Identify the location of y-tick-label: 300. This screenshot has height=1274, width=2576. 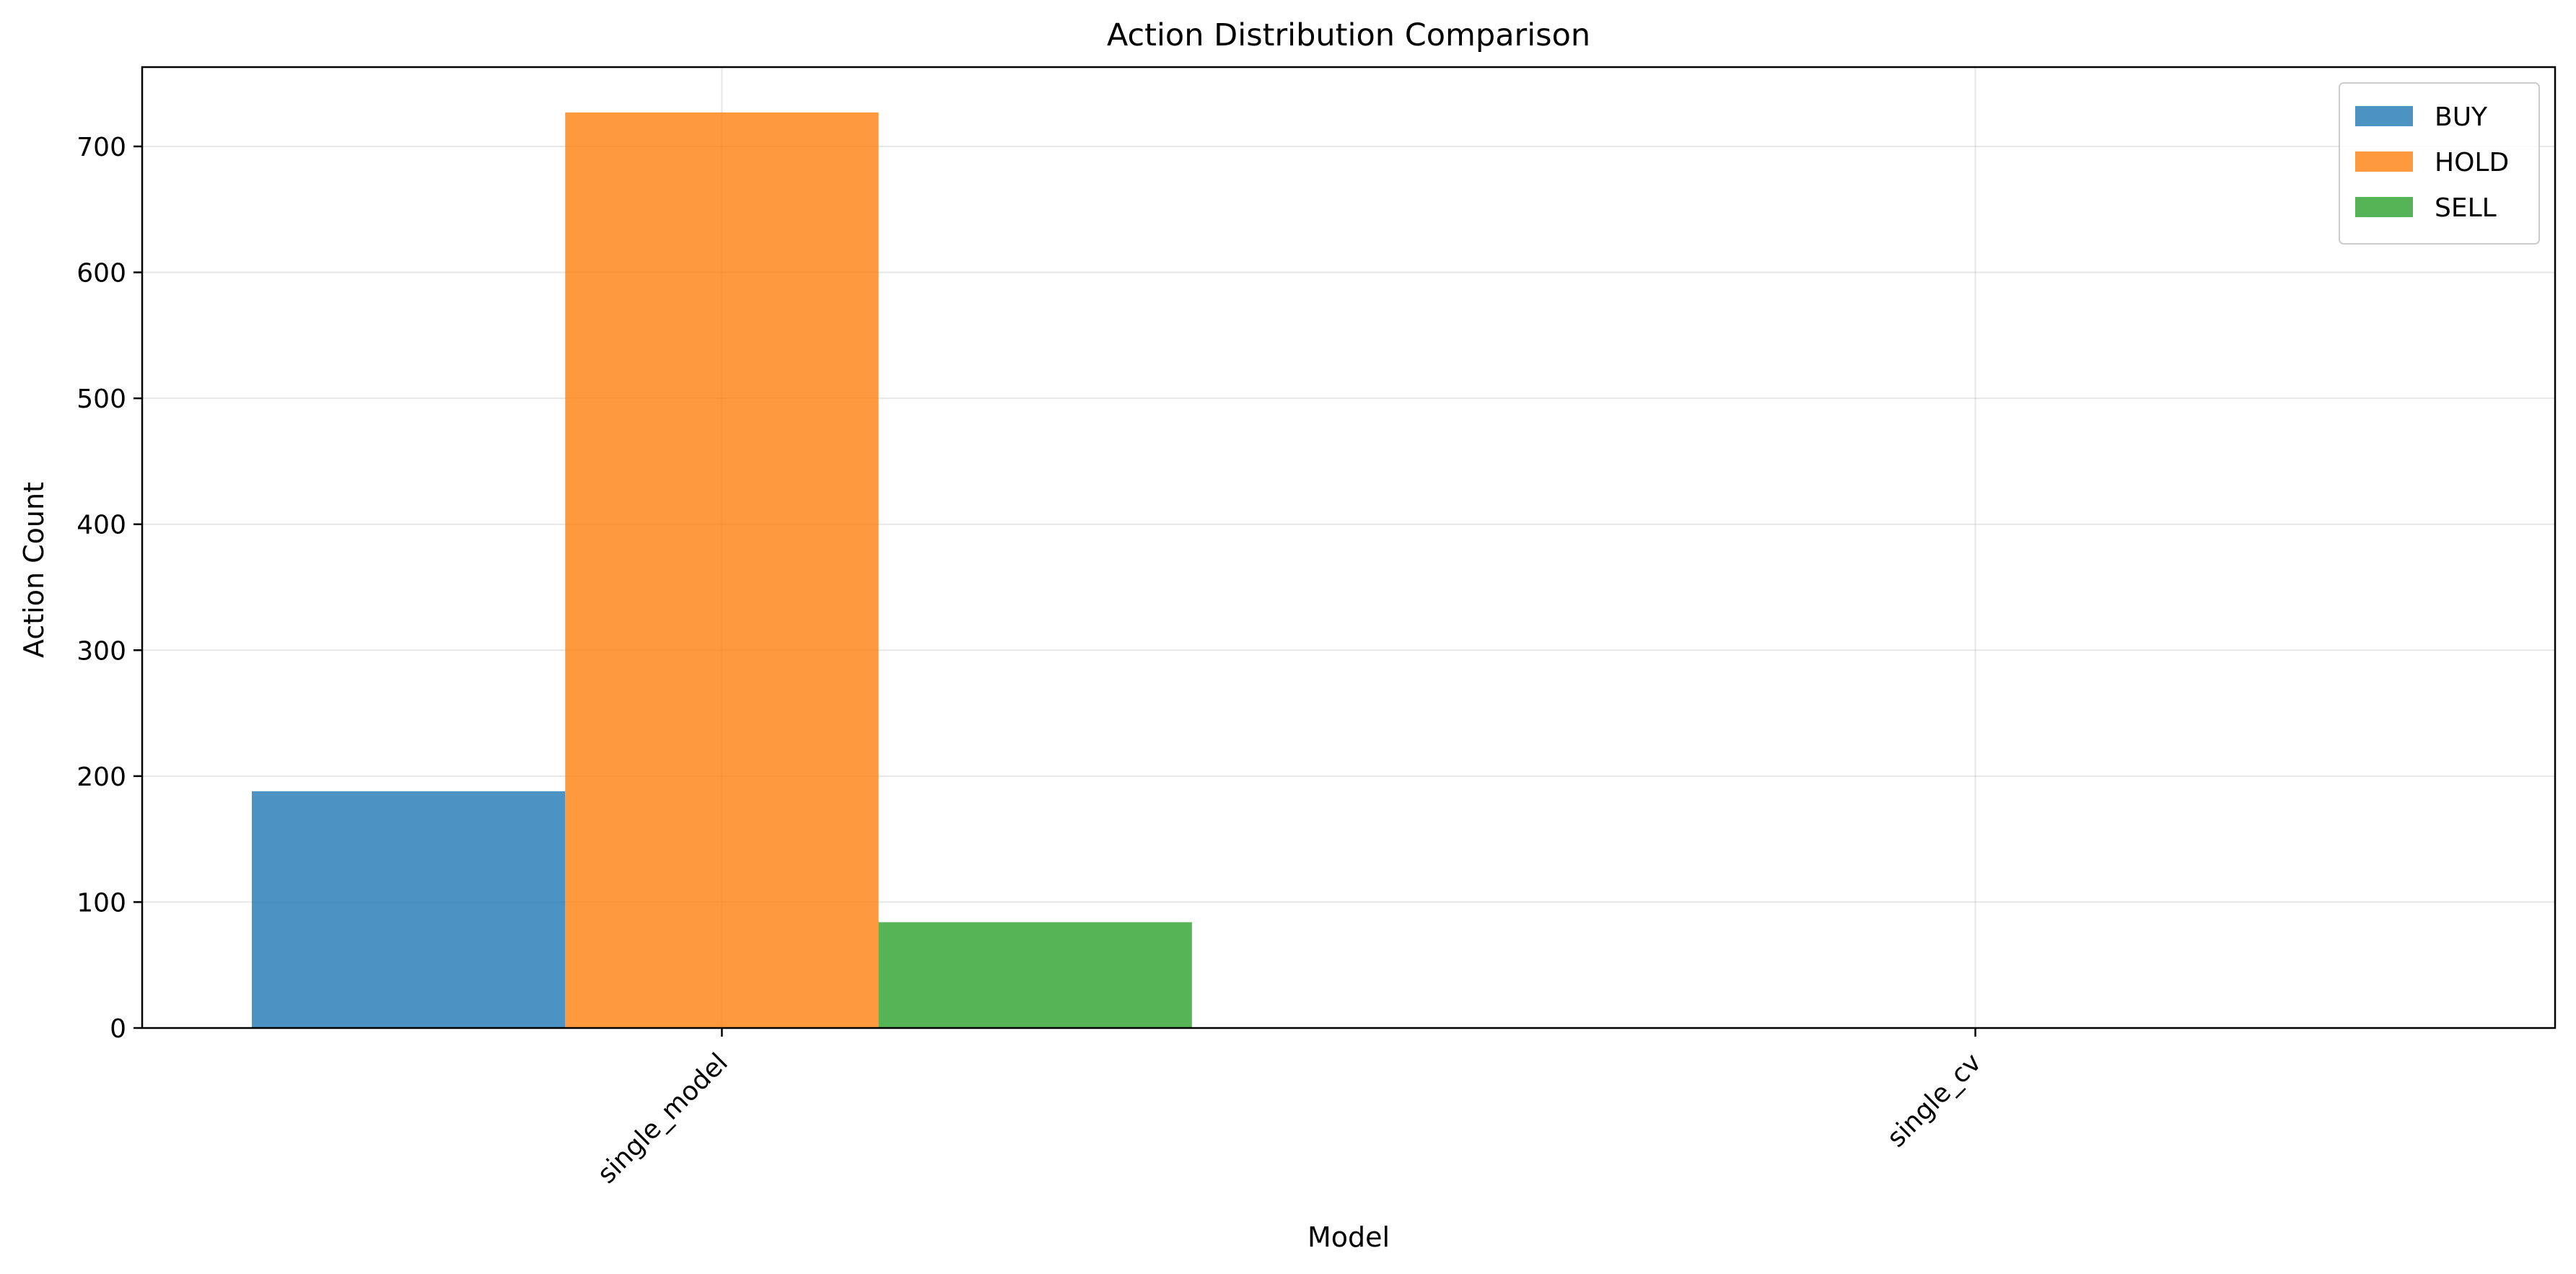
(101, 651).